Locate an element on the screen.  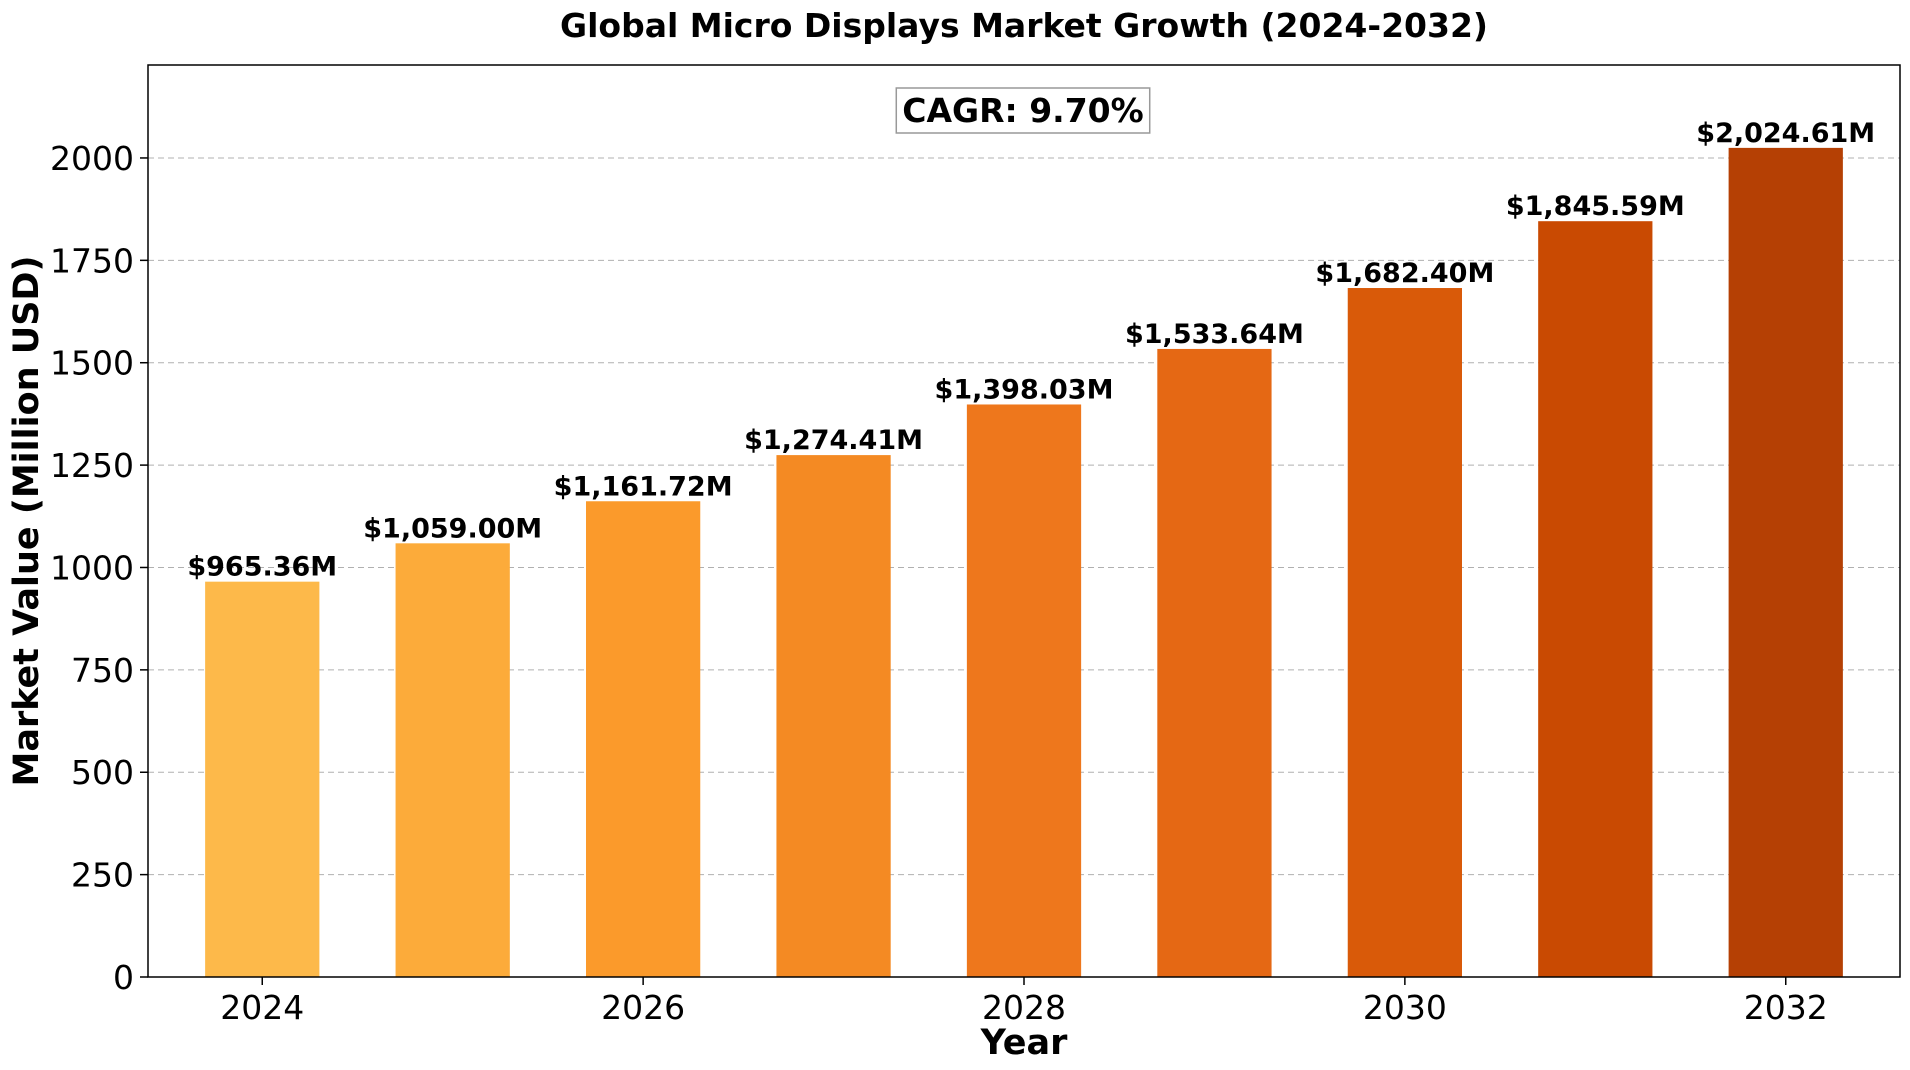
bar-value-label: $1,533.64M is located at coordinates (1214, 334).